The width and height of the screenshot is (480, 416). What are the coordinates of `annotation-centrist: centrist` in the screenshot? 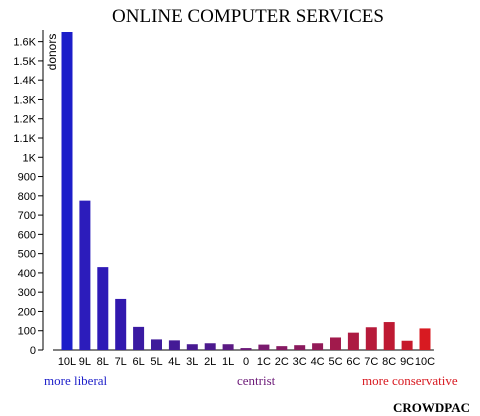 It's located at (256, 380).